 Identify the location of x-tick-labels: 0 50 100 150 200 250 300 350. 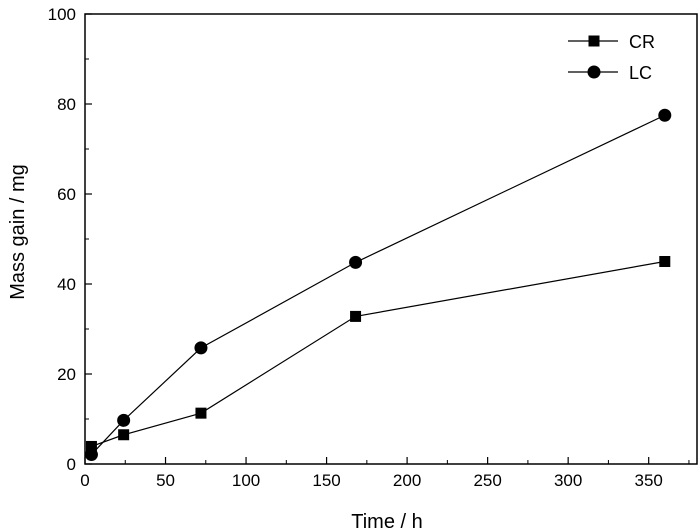
(371, 480).